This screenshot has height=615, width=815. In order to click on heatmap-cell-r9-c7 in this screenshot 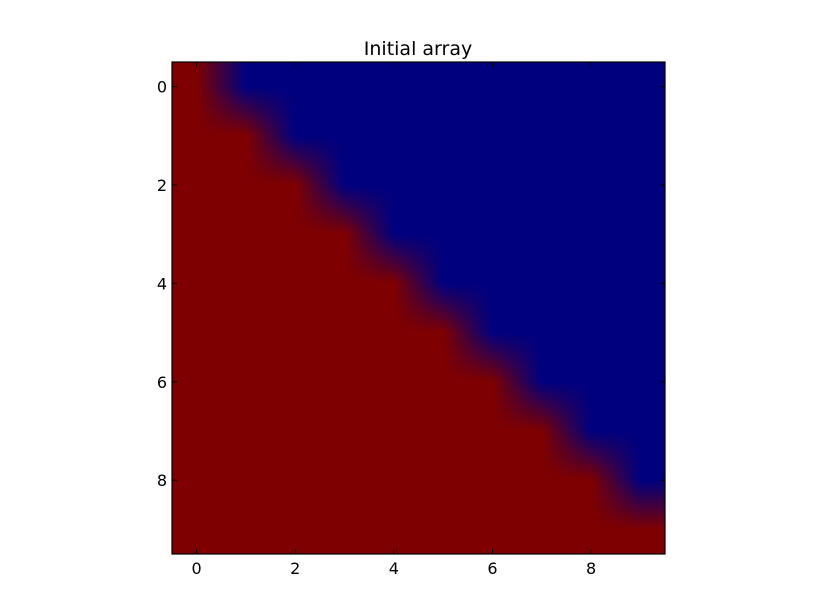, I will do `click(541, 529)`.